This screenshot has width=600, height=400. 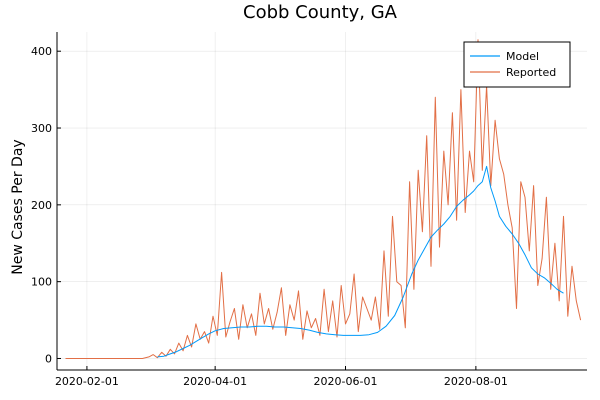 What do you see at coordinates (215, 381) in the screenshot?
I see `x-tick-label: 2020-04-01` at bounding box center [215, 381].